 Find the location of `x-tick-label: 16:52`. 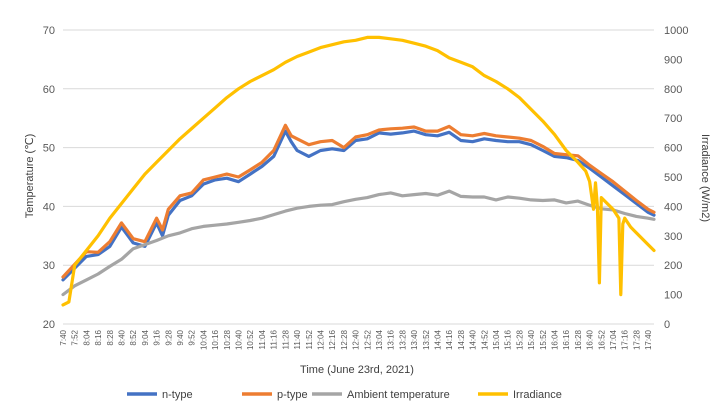

x-tick-label: 16:52 is located at coordinates (601, 339).